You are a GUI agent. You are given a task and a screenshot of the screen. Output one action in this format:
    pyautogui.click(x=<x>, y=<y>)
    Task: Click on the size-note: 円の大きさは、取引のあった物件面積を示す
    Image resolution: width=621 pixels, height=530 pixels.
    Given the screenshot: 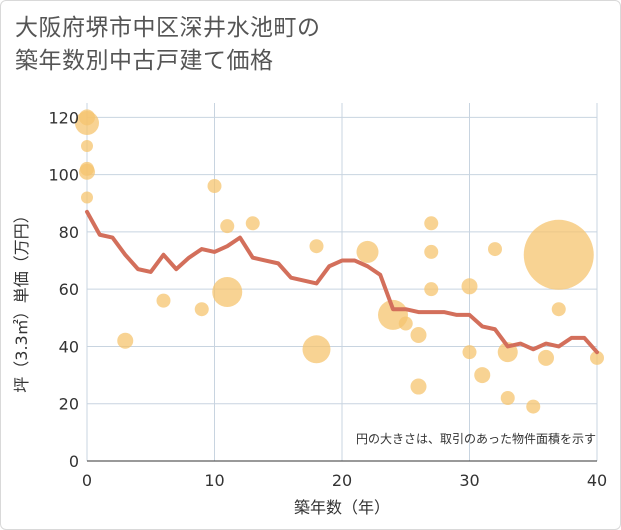 What is the action you would take?
    pyautogui.click(x=476, y=438)
    